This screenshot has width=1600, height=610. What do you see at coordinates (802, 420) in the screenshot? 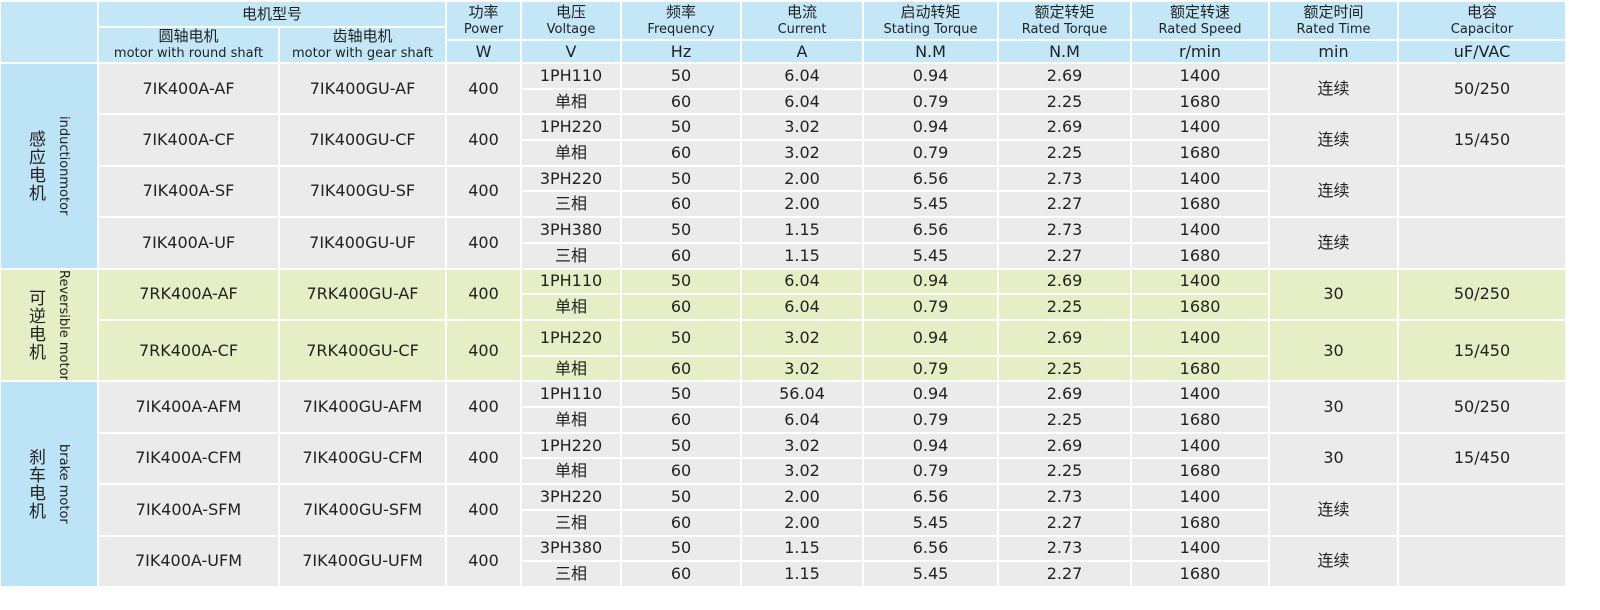
I see `current: 6.04` at bounding box center [802, 420].